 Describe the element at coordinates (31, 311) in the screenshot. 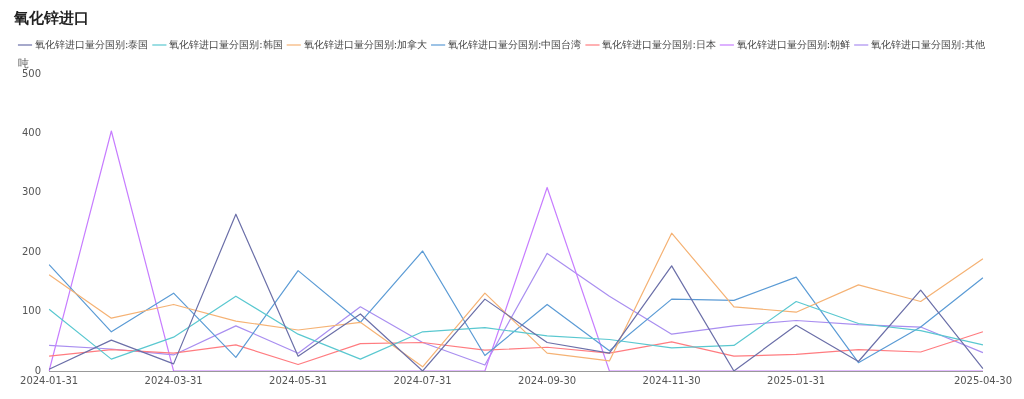

I see `y-tick-label: 100` at that location.